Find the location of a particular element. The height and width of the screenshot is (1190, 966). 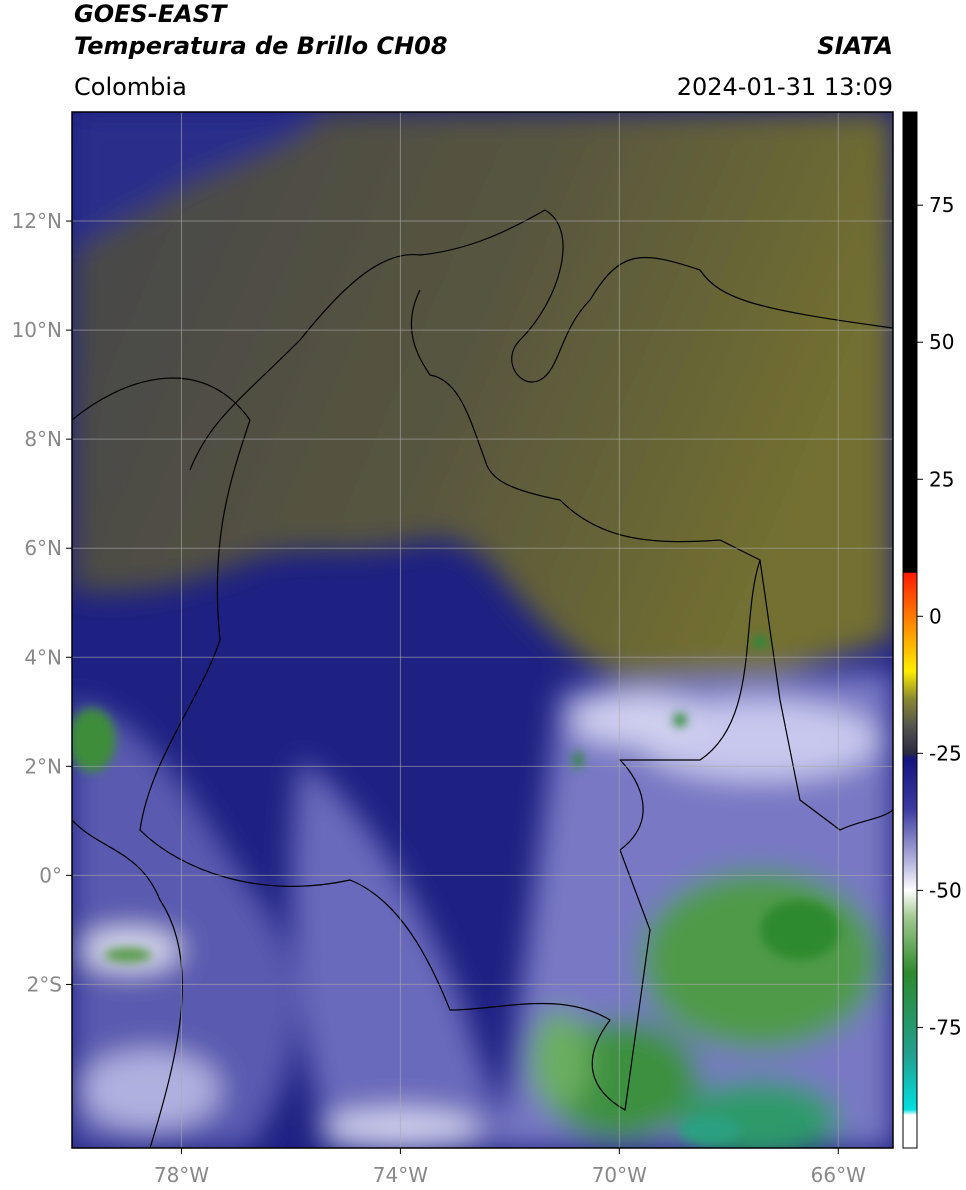

colorbar-tick-label: -25 is located at coordinates (945, 753).